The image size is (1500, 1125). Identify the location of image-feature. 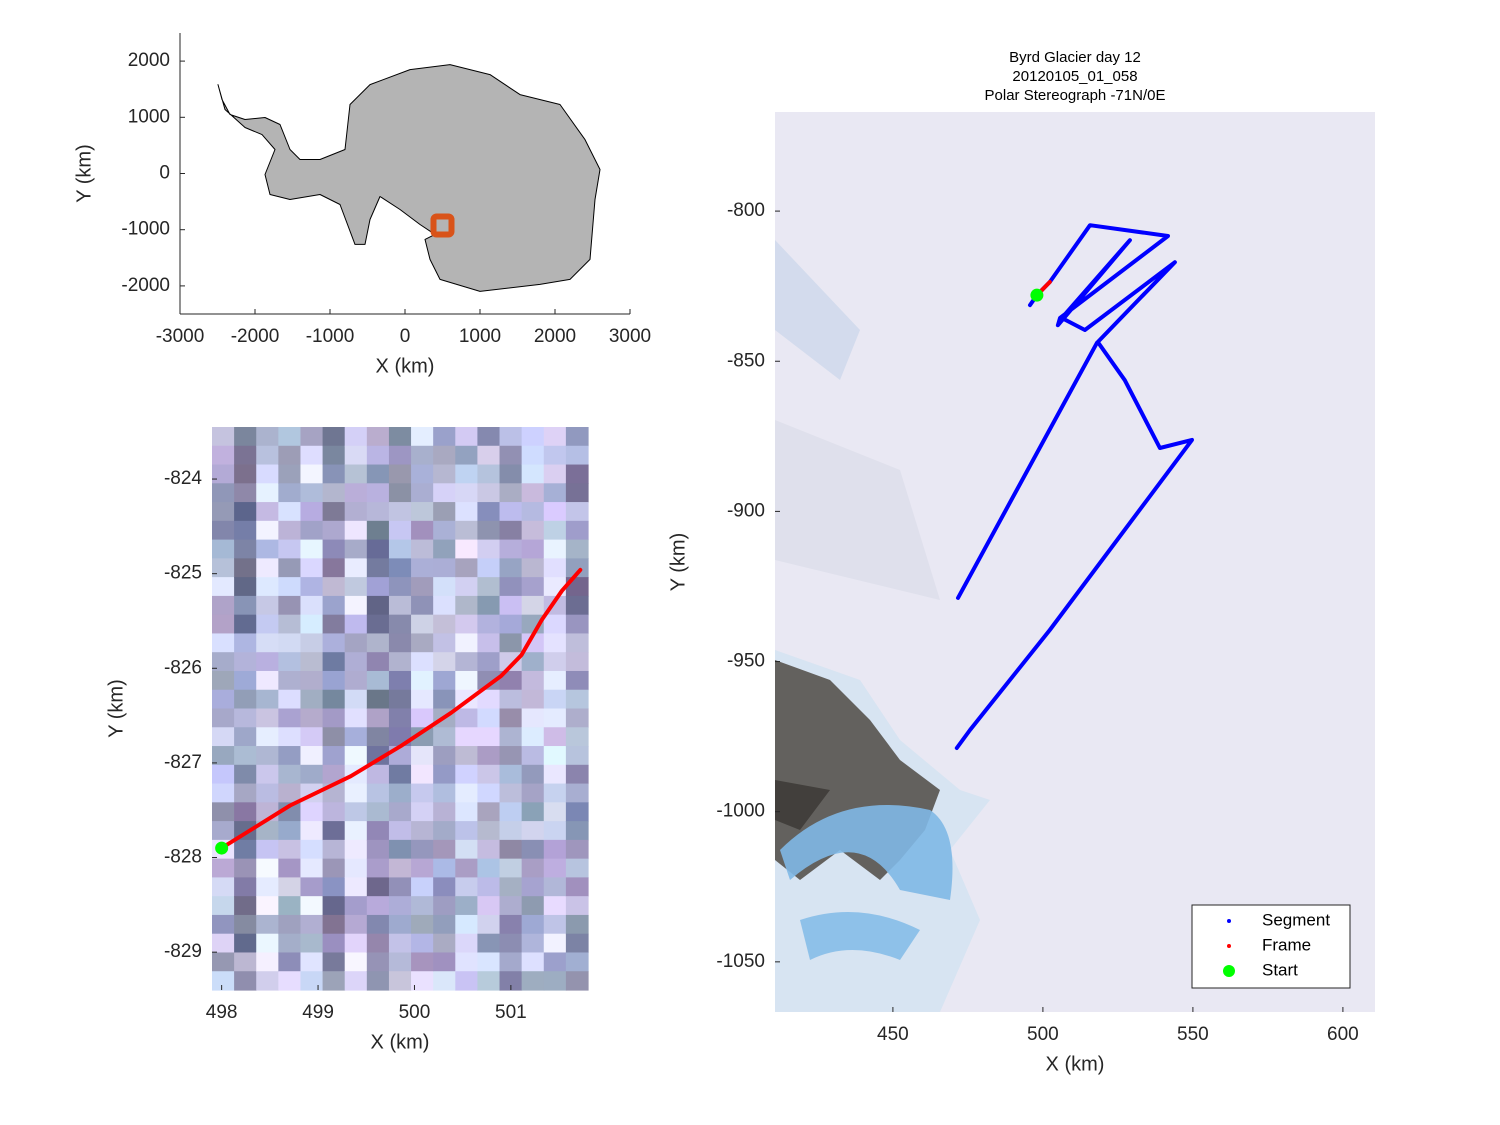
(817, 310).